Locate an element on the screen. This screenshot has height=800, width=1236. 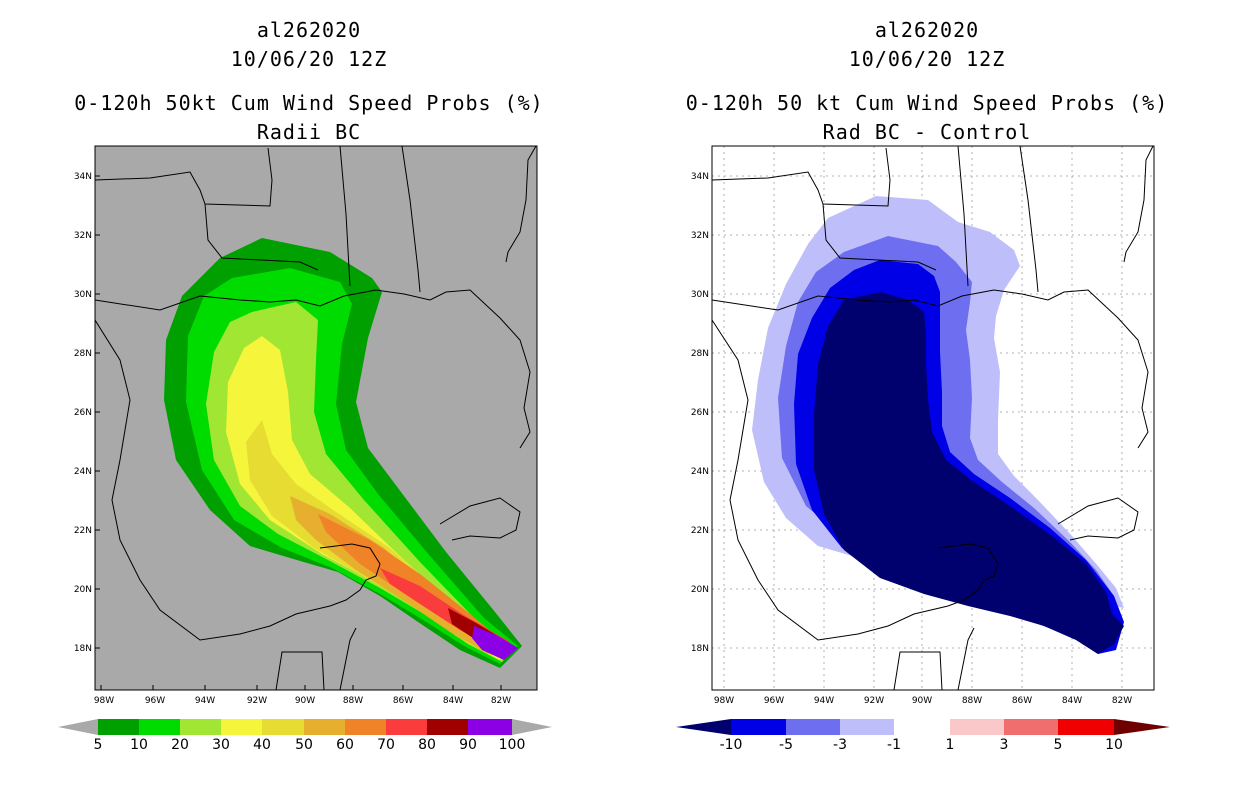
right-lon-label: 90W is located at coordinates (922, 701).